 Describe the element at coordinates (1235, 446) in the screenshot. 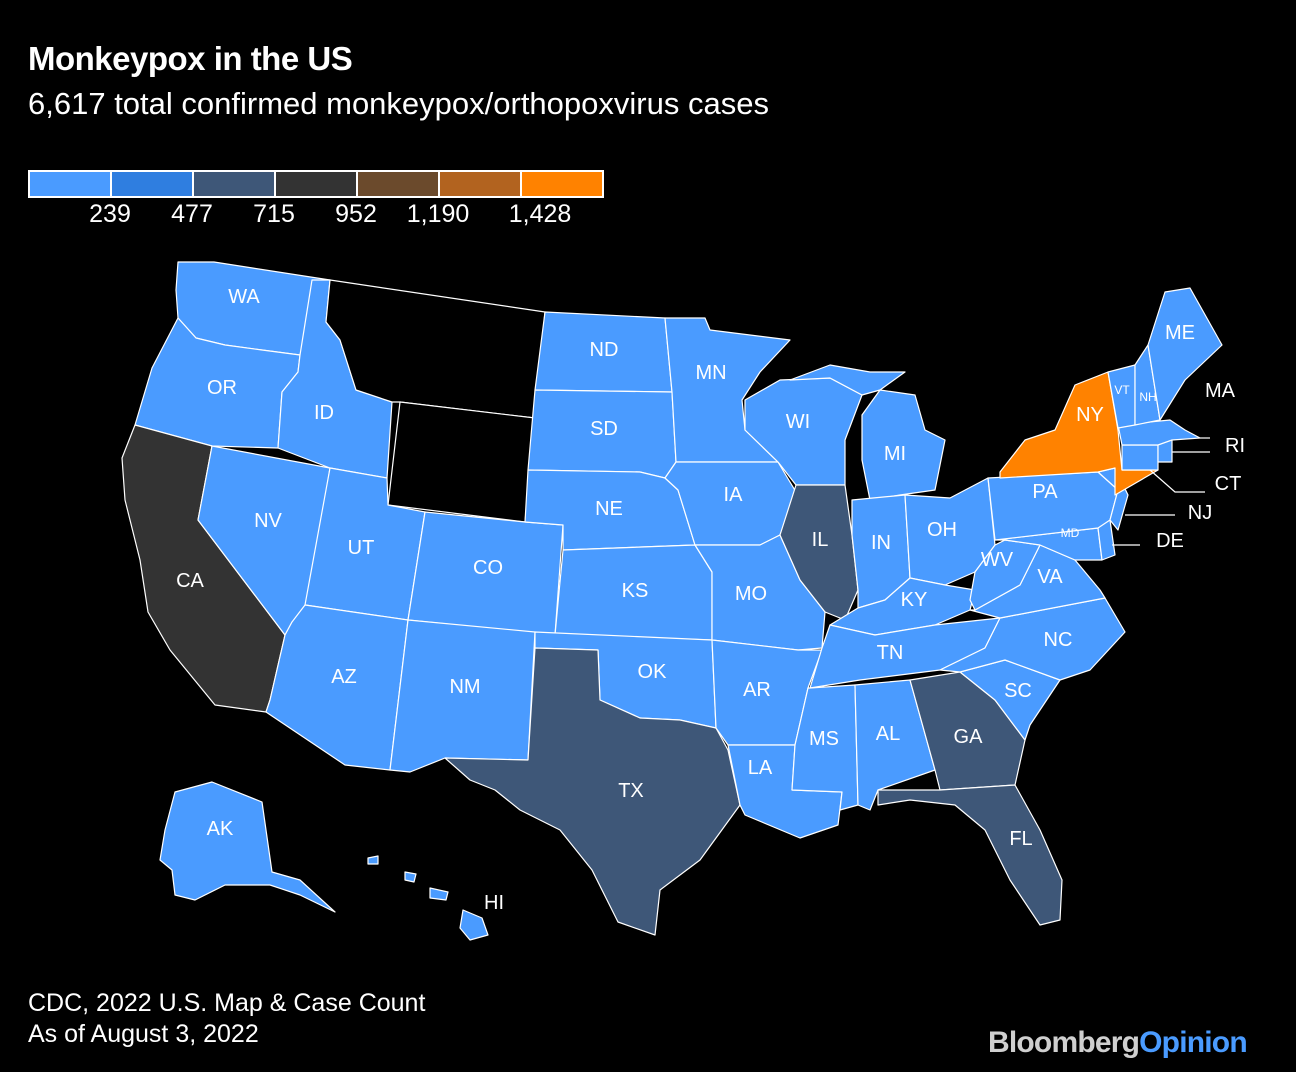

I see `state-label: RI` at that location.